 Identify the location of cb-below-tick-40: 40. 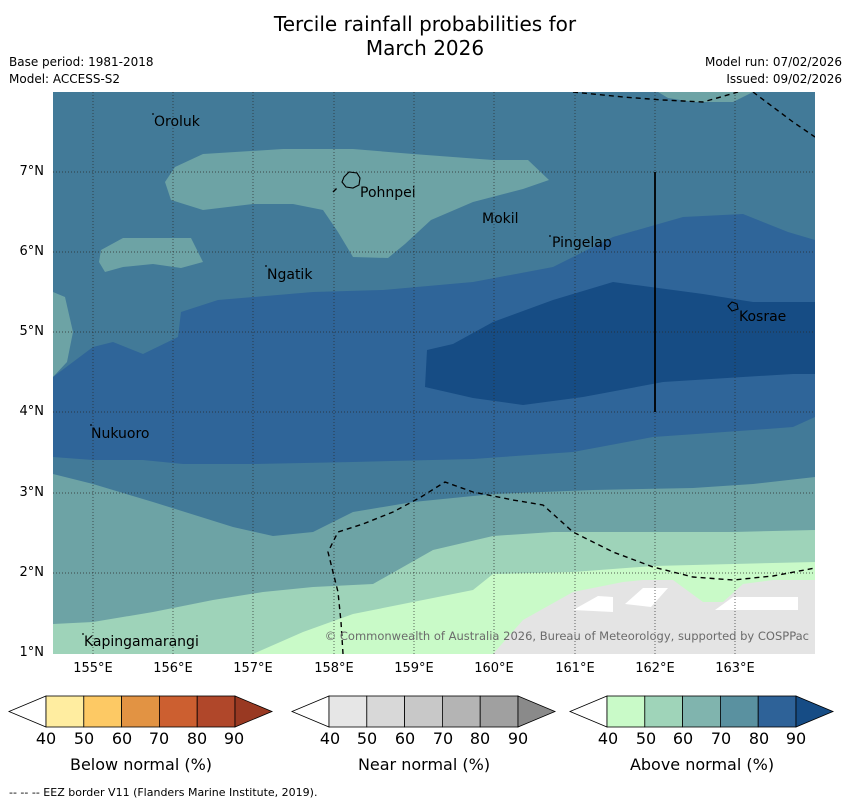
(46, 738).